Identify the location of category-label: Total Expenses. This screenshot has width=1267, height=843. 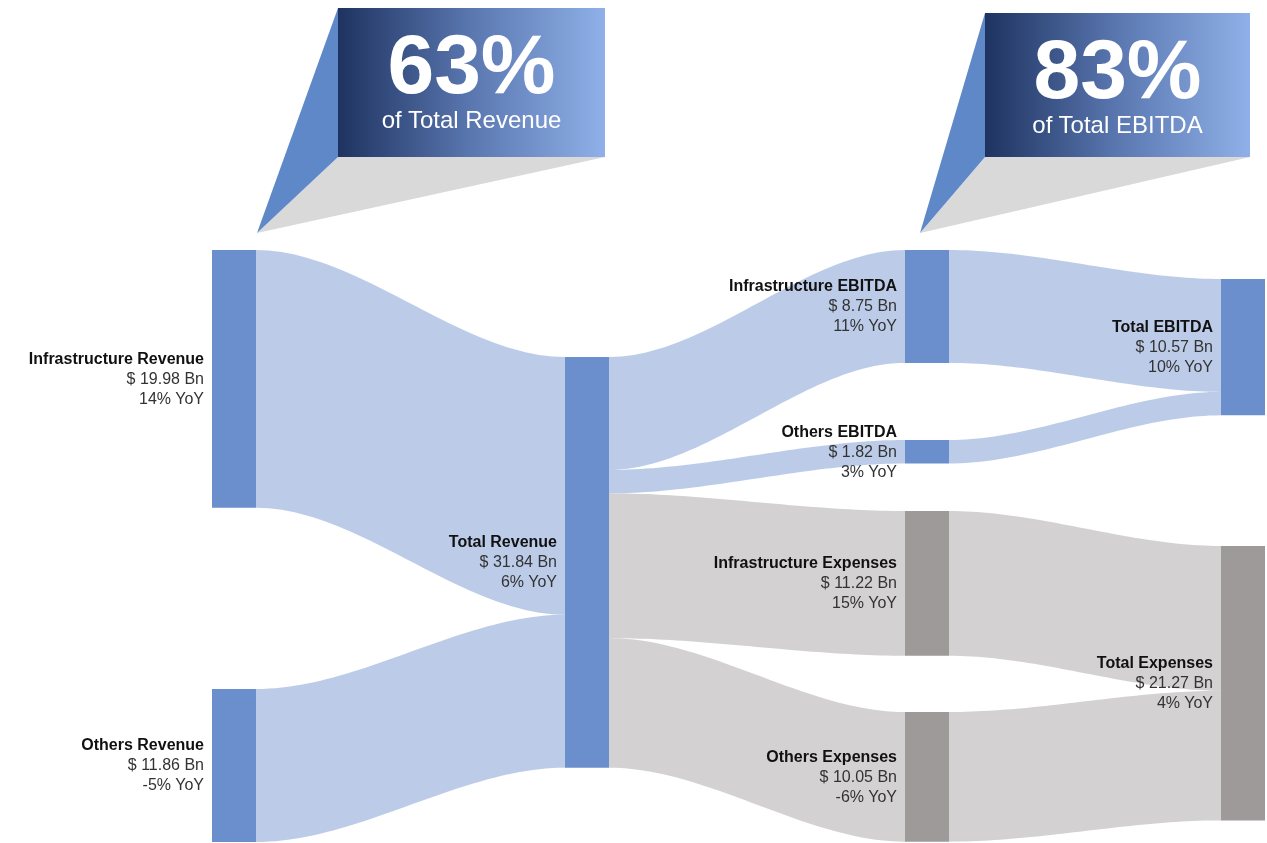
(1155, 663).